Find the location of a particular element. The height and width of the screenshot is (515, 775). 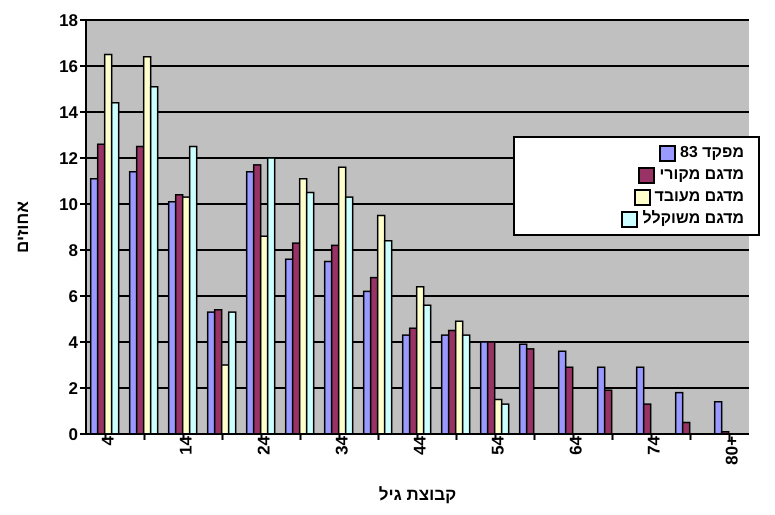

legend-label: מפקד 83 is located at coordinates (712, 153).